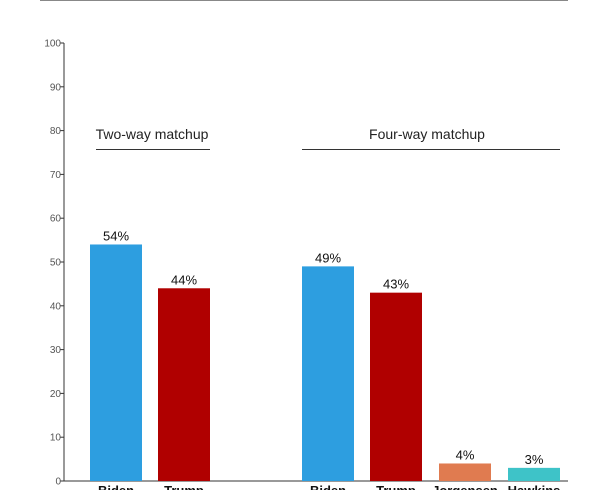 This screenshot has width=608, height=490. Describe the element at coordinates (465, 454) in the screenshot. I see `bar-value-label: 4%` at that location.